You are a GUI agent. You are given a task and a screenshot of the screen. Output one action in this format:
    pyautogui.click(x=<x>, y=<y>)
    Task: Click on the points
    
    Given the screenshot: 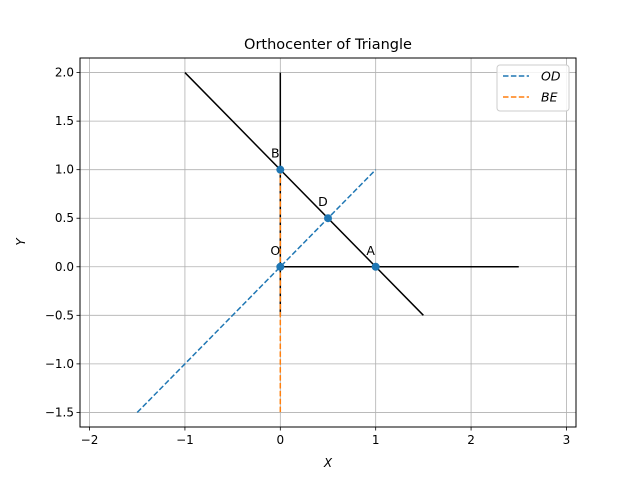 What is the action you would take?
    pyautogui.click(x=328, y=218)
    